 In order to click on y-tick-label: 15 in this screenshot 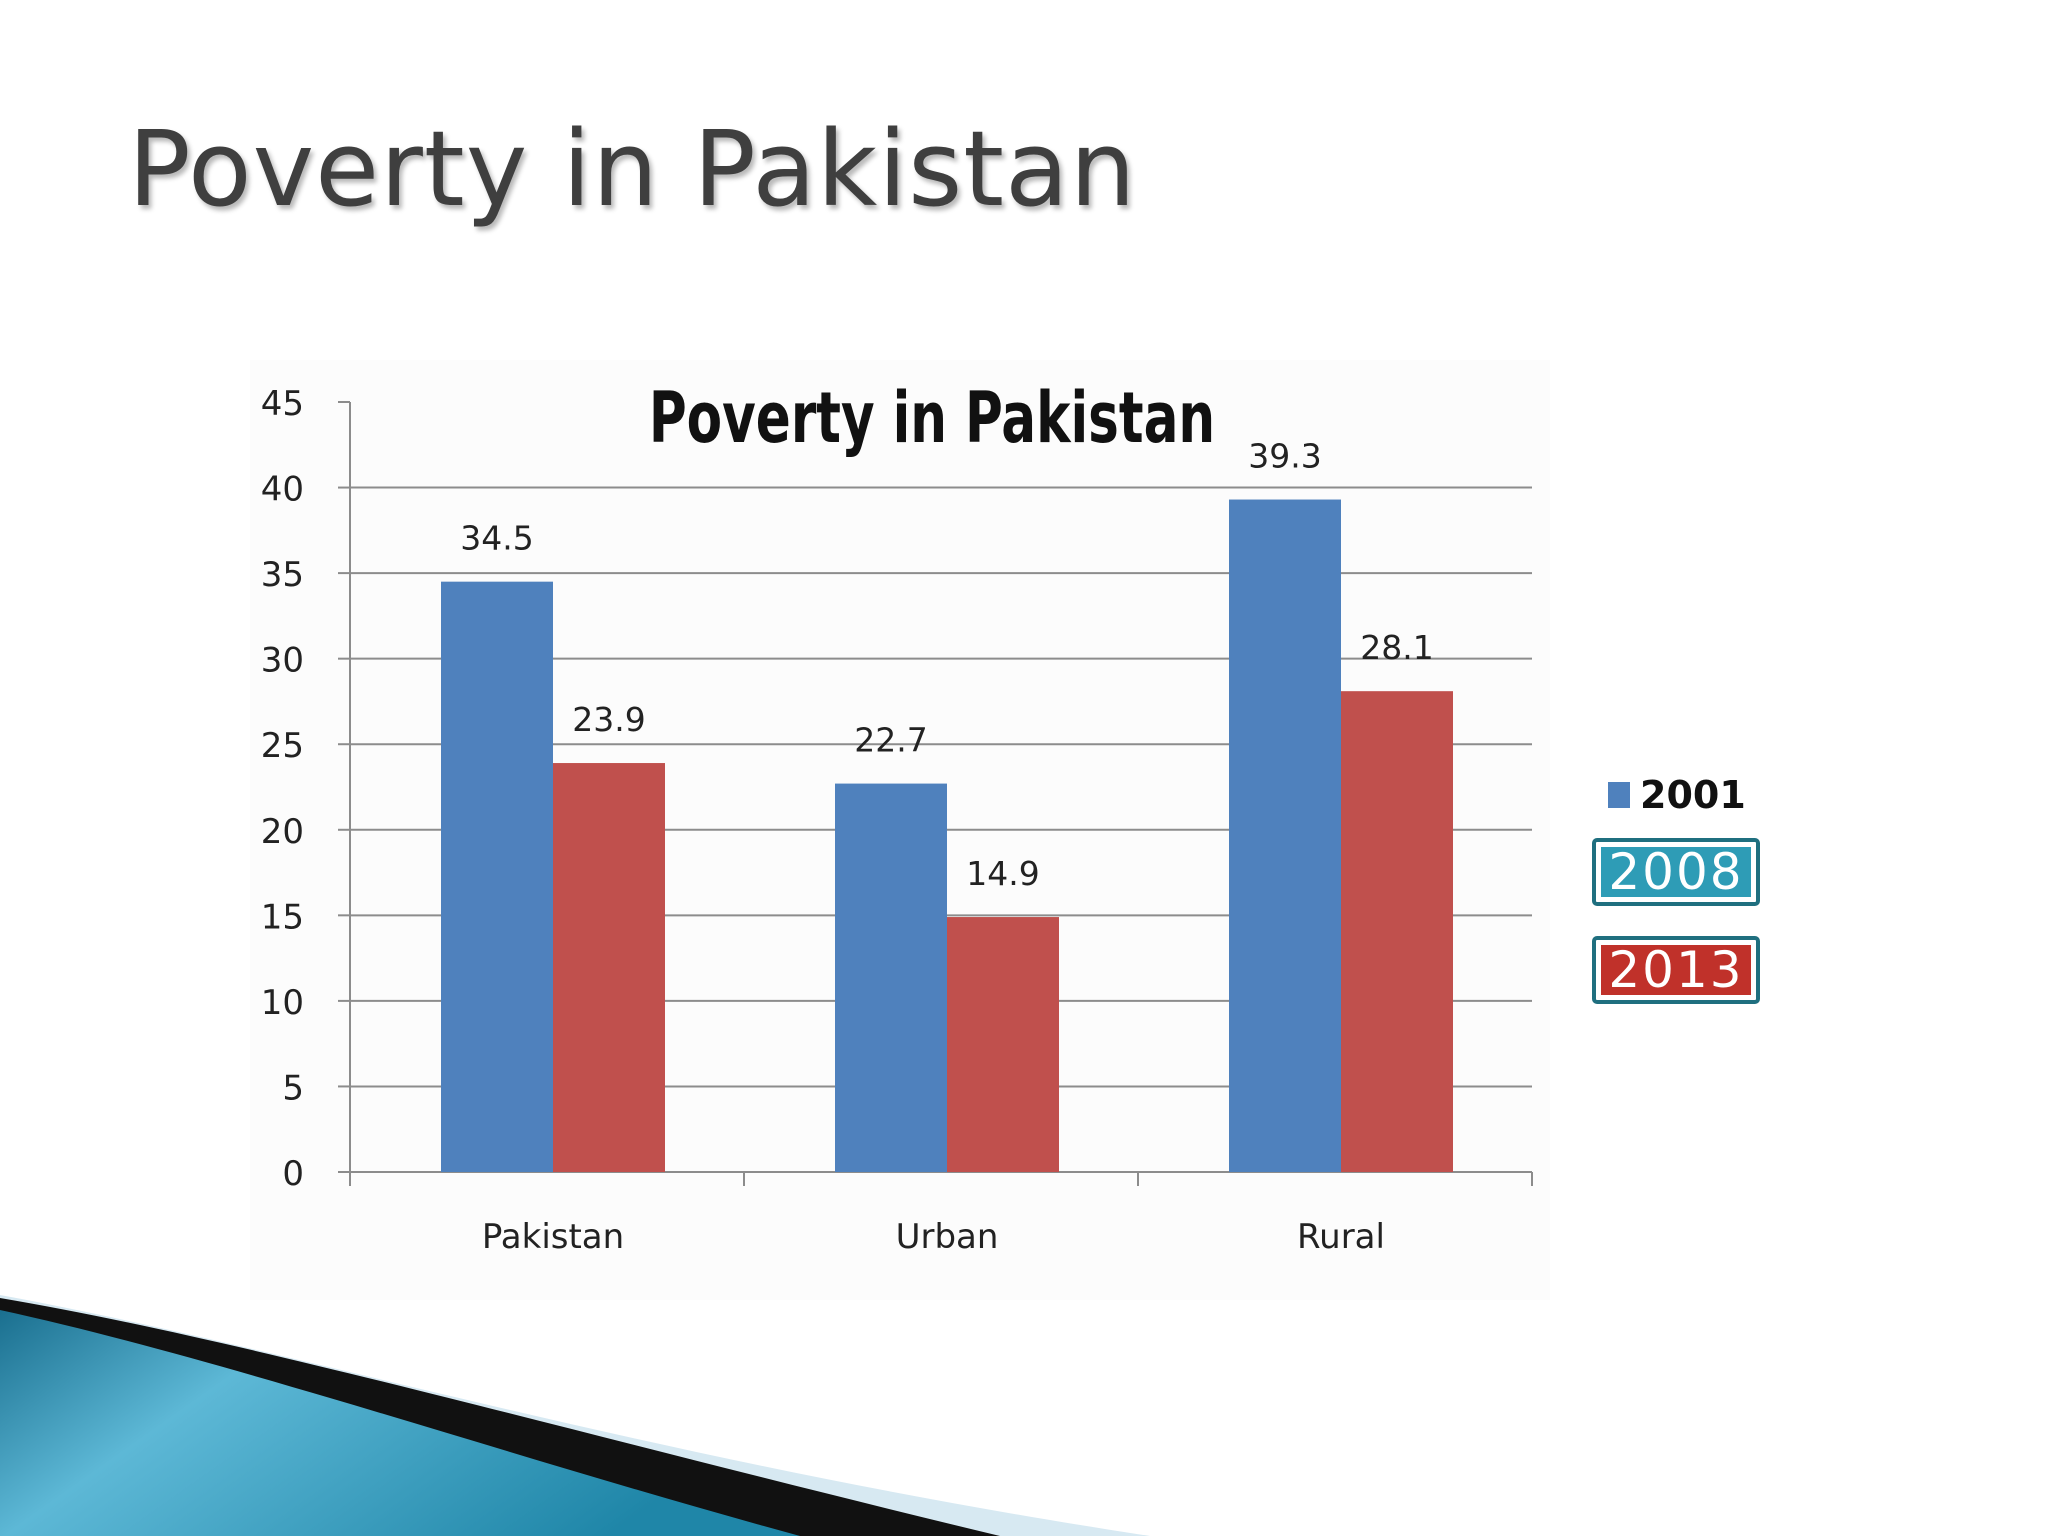, I will do `click(282, 917)`.